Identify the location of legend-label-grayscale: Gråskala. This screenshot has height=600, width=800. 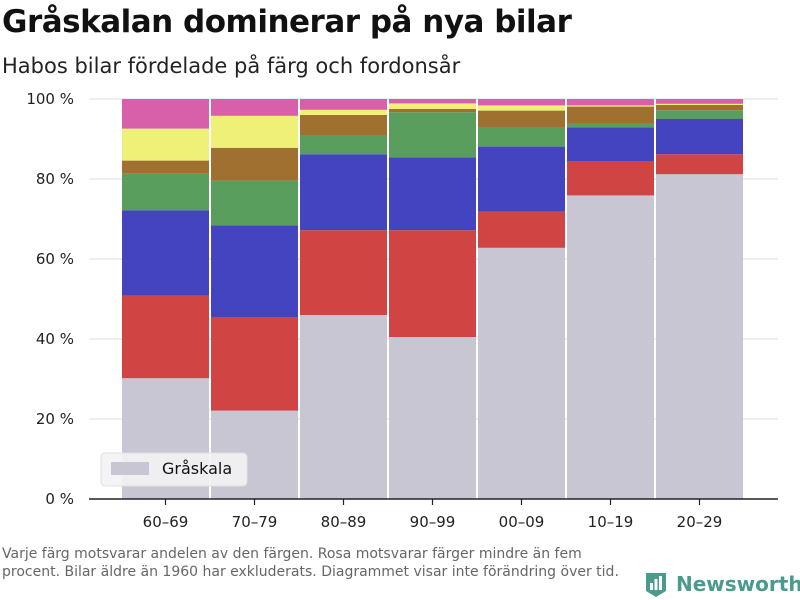
(197, 468).